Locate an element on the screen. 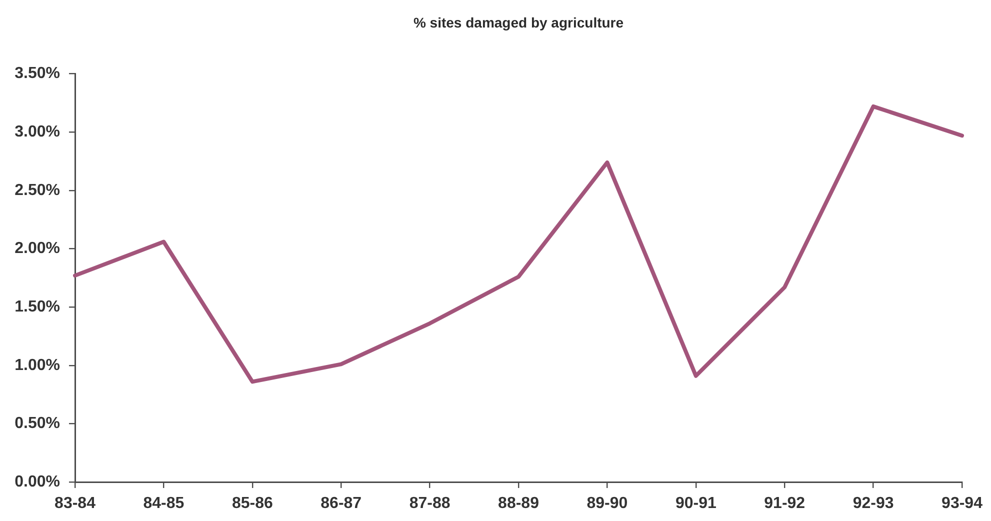 Image resolution: width=991 pixels, height=521 pixels. x-tick-label: 85-86 is located at coordinates (252, 503).